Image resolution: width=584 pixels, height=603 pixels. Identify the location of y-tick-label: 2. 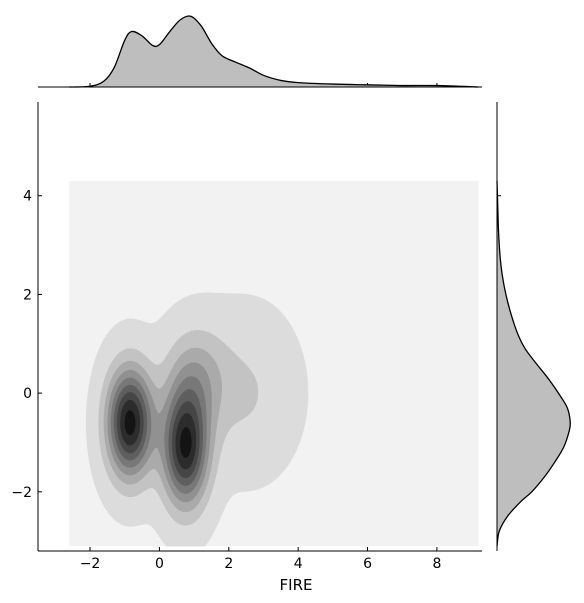
(27, 295).